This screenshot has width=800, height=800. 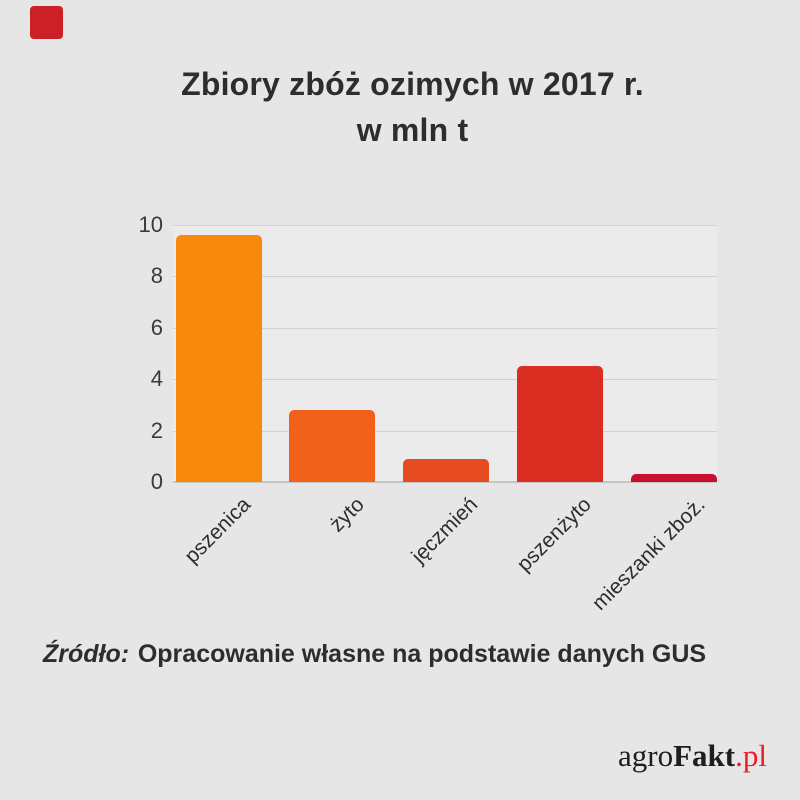 What do you see at coordinates (156, 276) in the screenshot?
I see `y-tick-label-8: 8` at bounding box center [156, 276].